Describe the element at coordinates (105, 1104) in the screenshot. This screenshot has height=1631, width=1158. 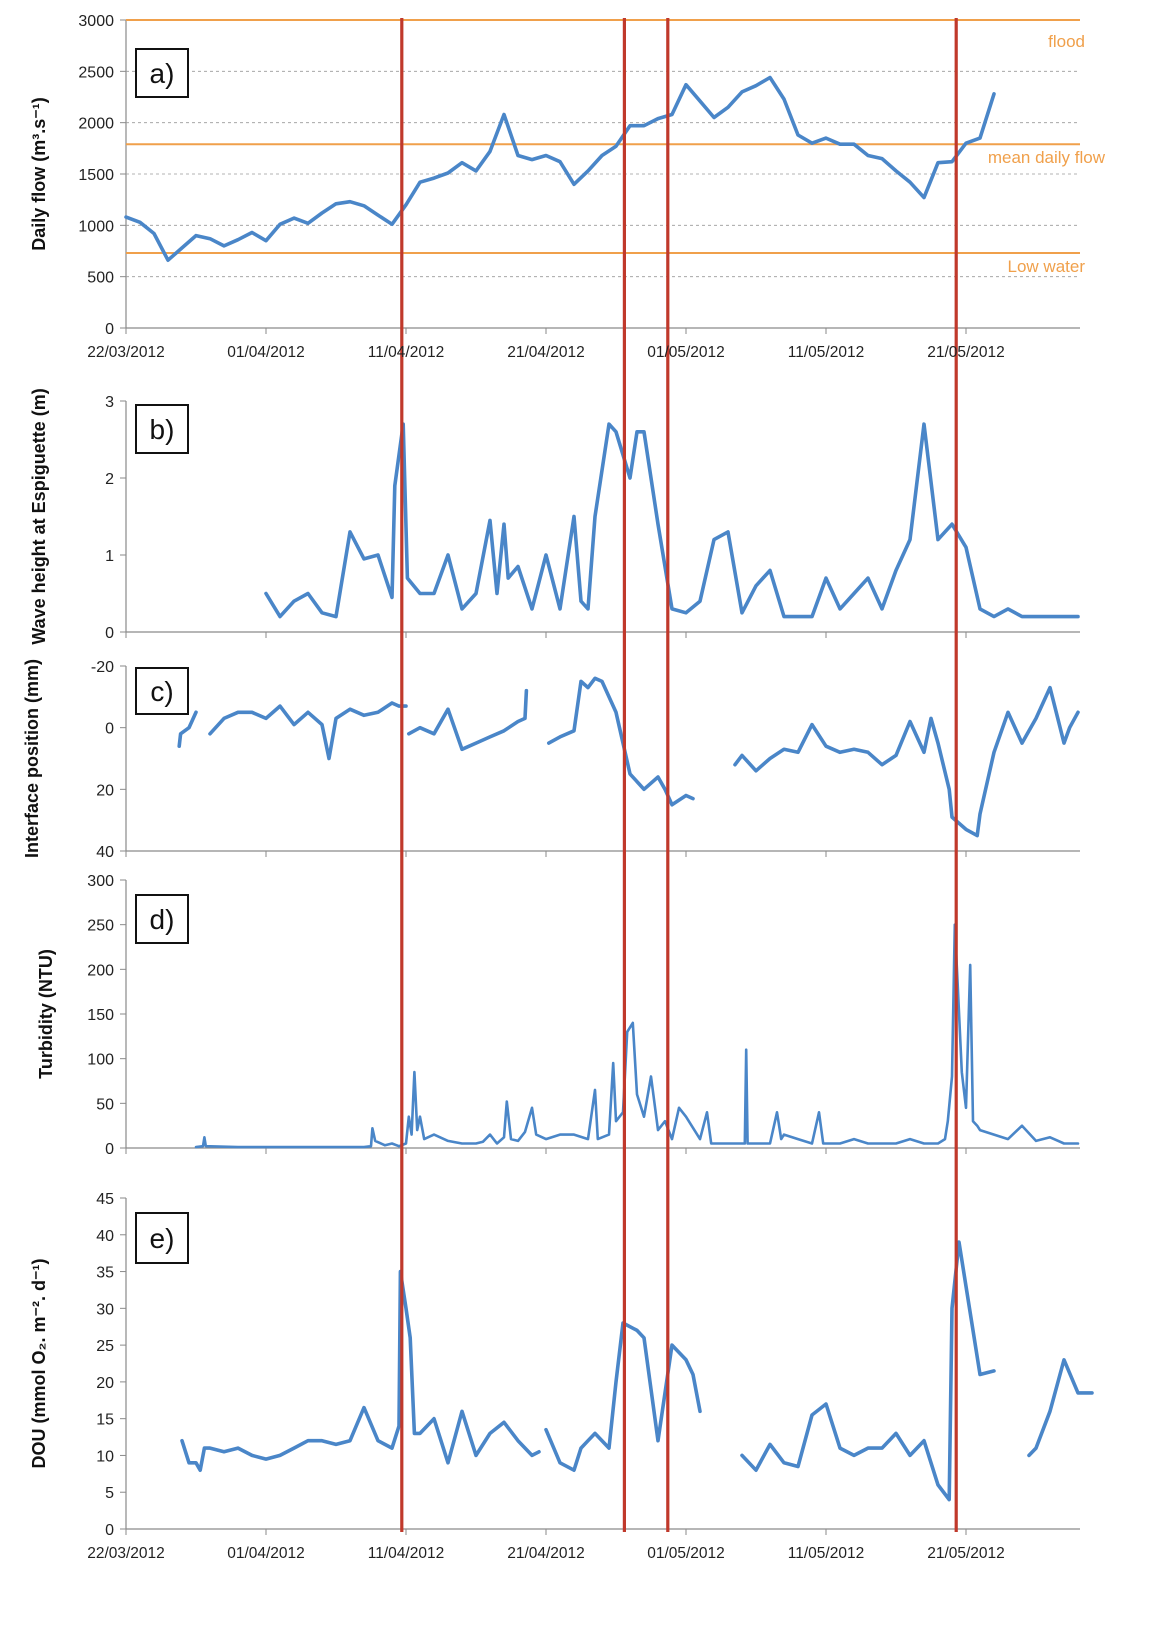
I see `y-tick-label: 50` at that location.